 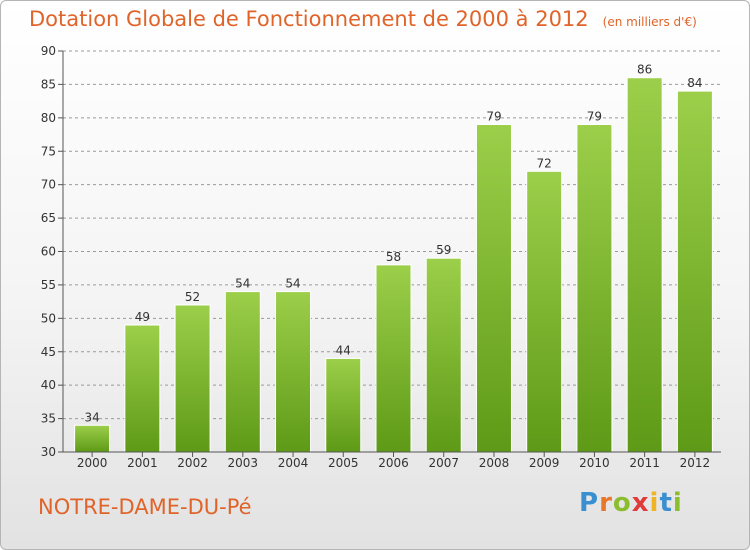 What do you see at coordinates (142, 463) in the screenshot?
I see `x-tick-label: 2001` at bounding box center [142, 463].